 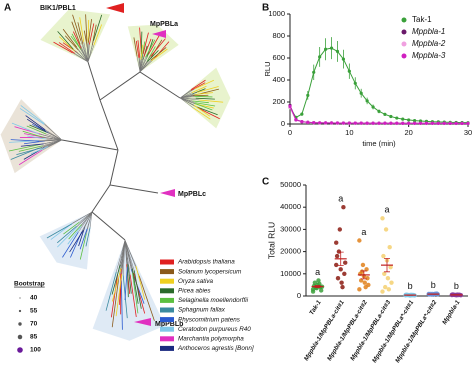 I want to click on y-tick-label: 50000, so click(x=290, y=184).